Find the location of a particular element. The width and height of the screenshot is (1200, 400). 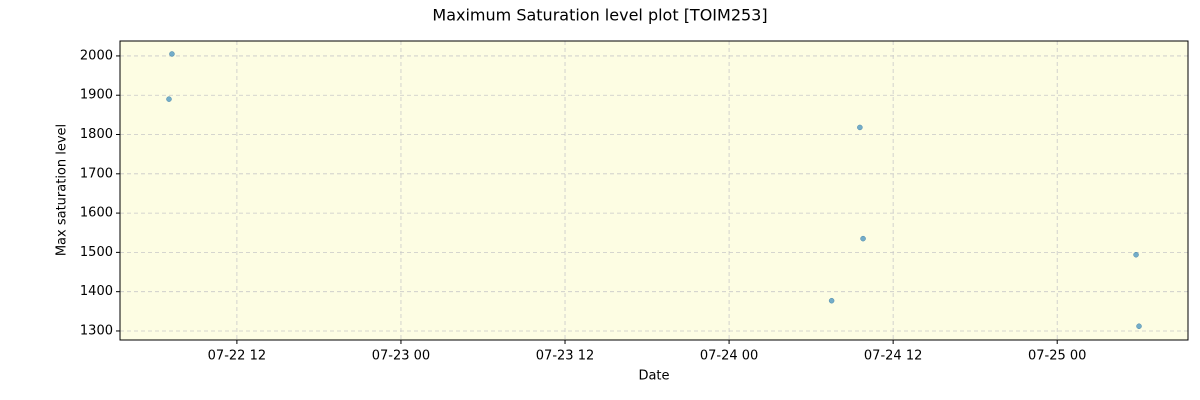

x-tick-label: 07-24 12 is located at coordinates (893, 356).